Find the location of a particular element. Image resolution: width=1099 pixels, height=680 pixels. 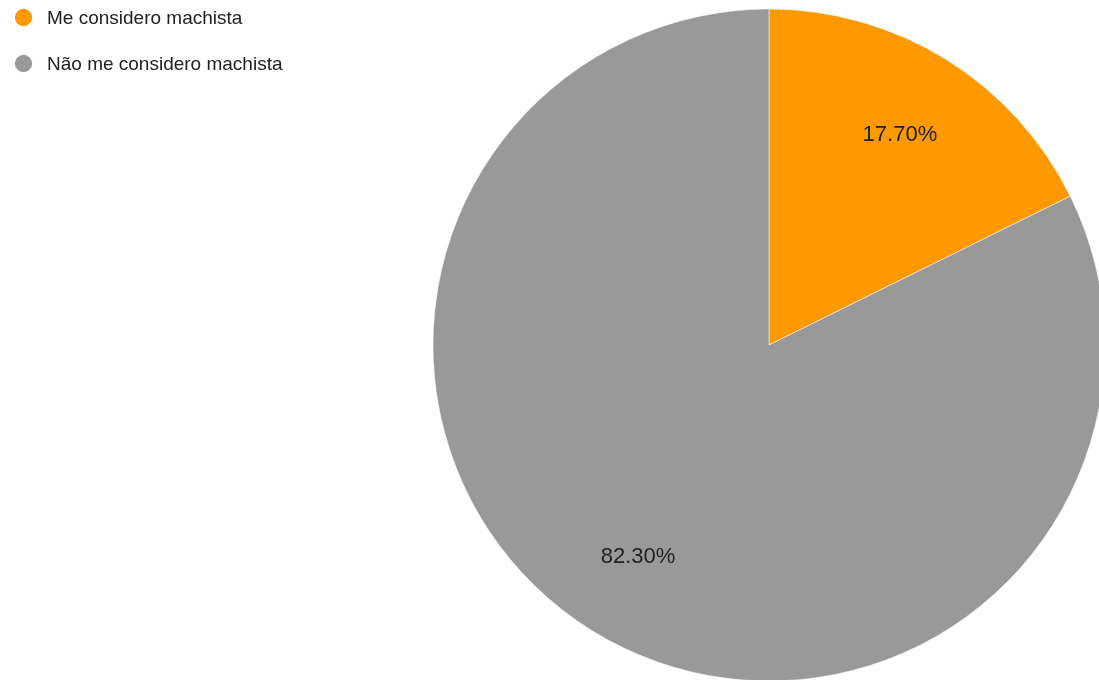

legend-label: Me considero machista is located at coordinates (145, 17).